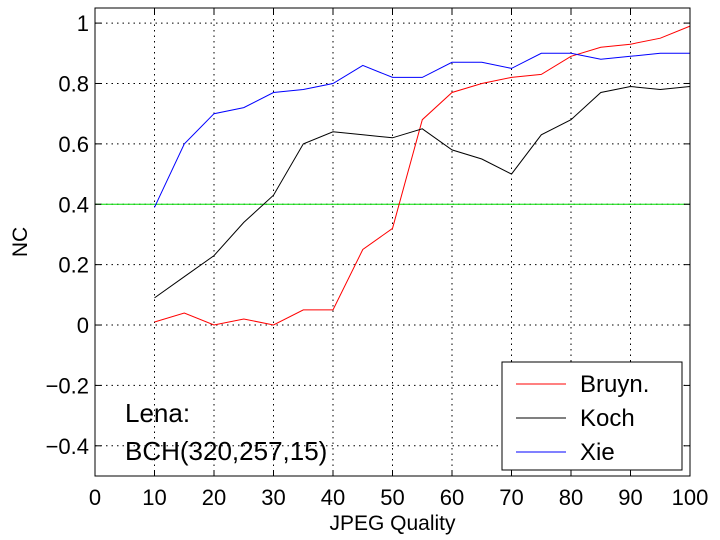  What do you see at coordinates (597, 452) in the screenshot?
I see `legend-label-xie: Xie` at bounding box center [597, 452].